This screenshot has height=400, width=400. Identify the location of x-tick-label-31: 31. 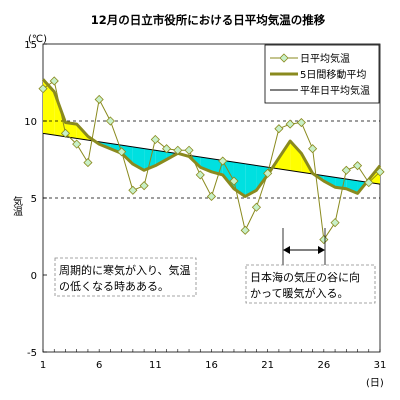
(380, 365).